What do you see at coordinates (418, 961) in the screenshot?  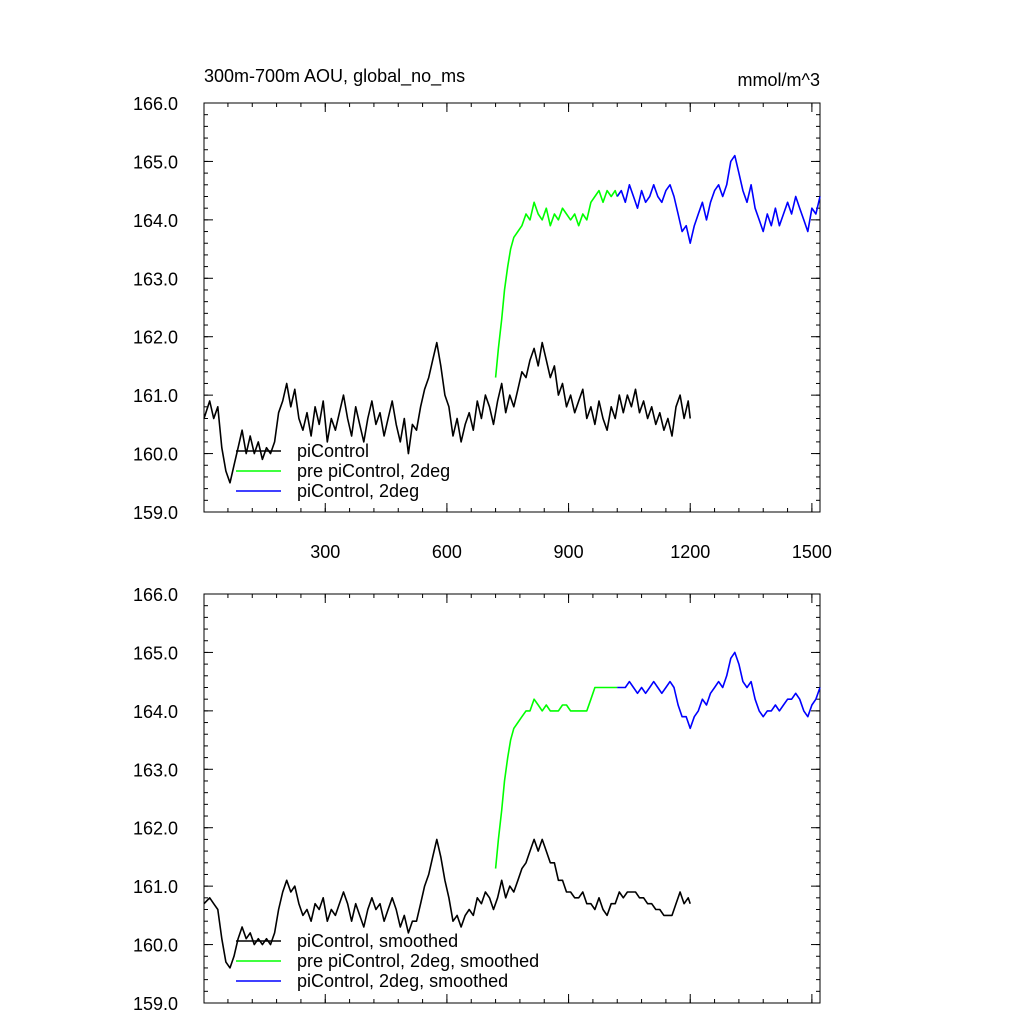 I see `legend-label: pre piControl, 2deg, smoothed` at bounding box center [418, 961].